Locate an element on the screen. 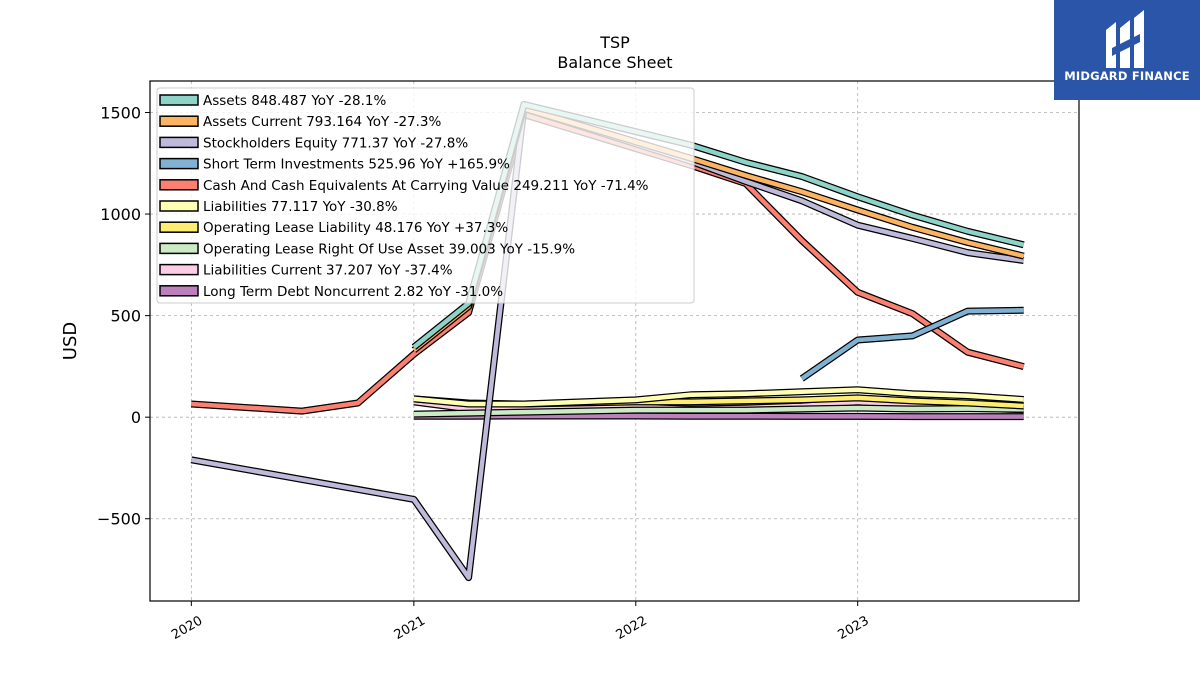  legend-box is located at coordinates (425, 195).